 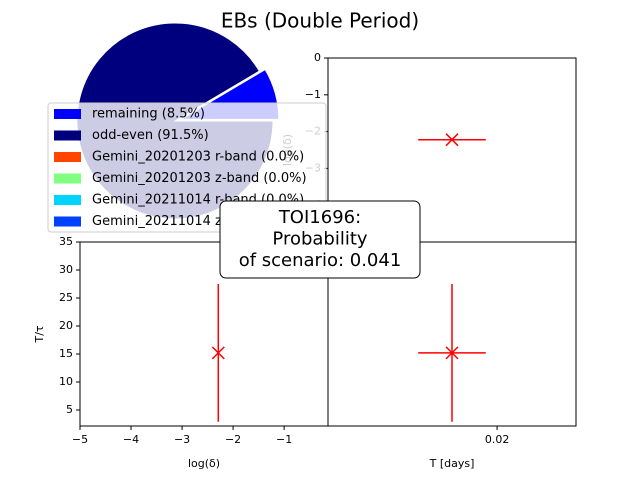 What do you see at coordinates (452, 463) in the screenshot?
I see `x-axis-label: T [days]` at bounding box center [452, 463].